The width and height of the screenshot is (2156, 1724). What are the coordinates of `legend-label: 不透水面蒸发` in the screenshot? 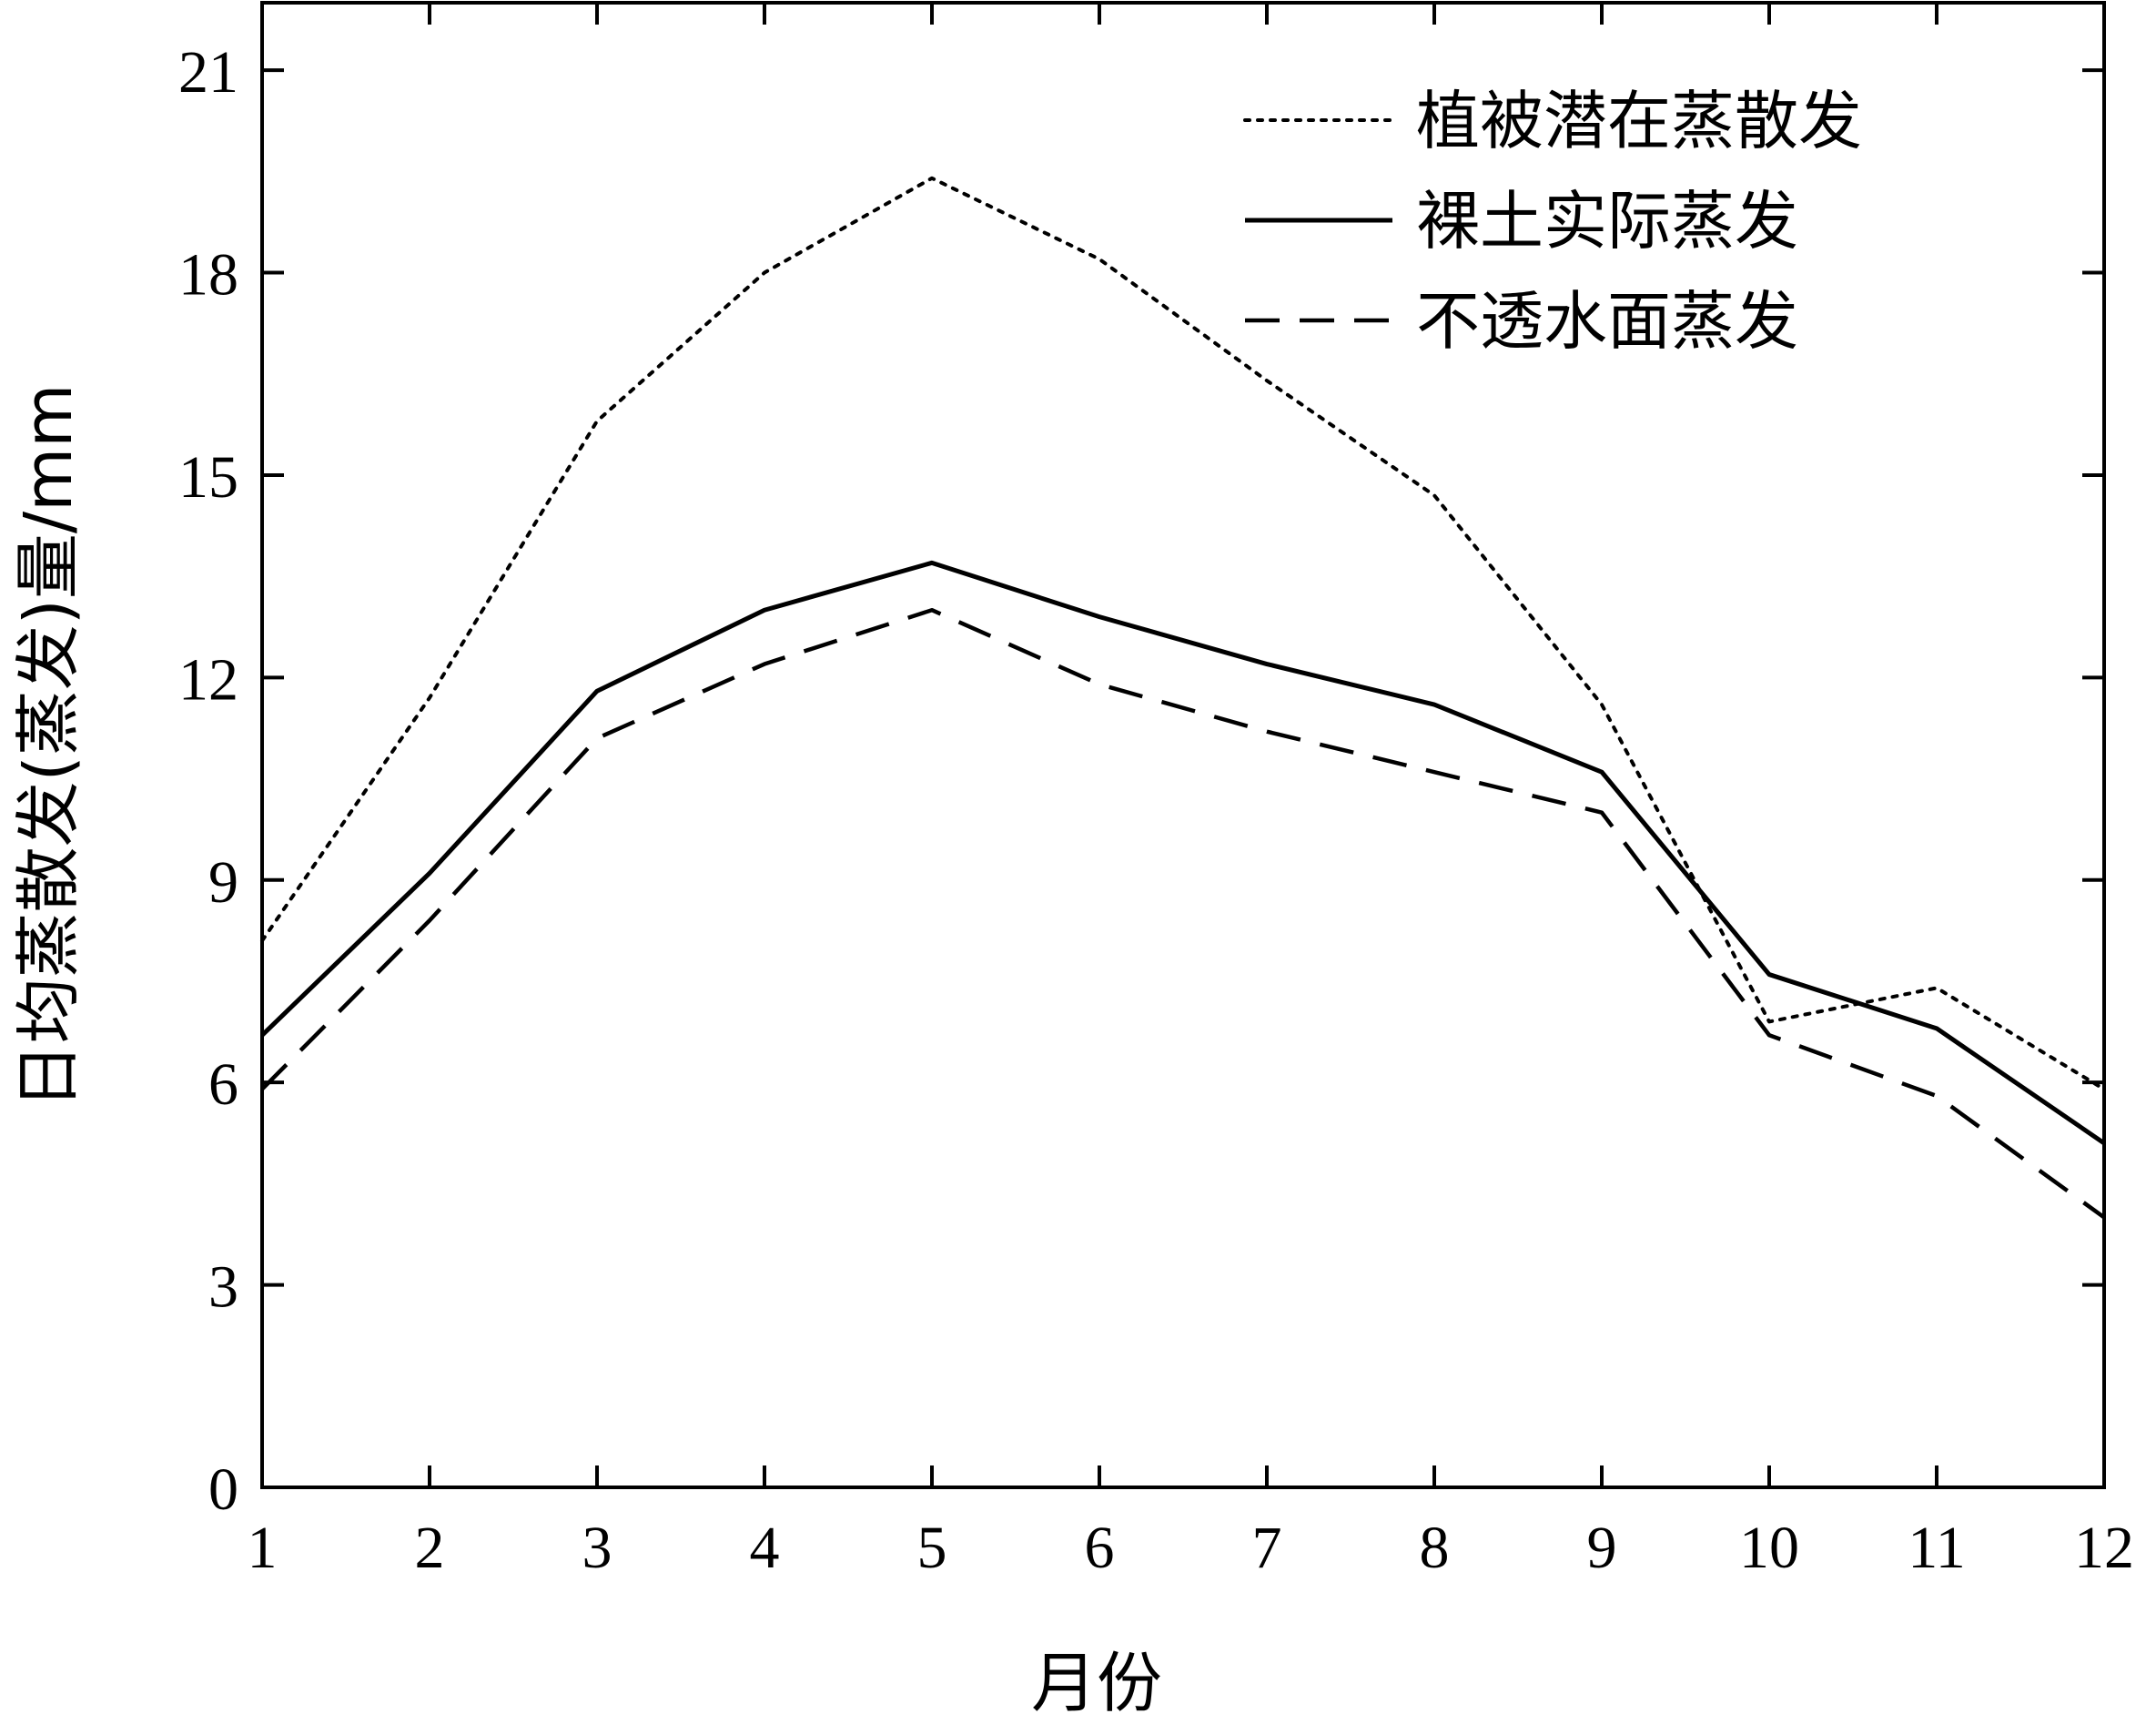 It's located at (1607, 321).